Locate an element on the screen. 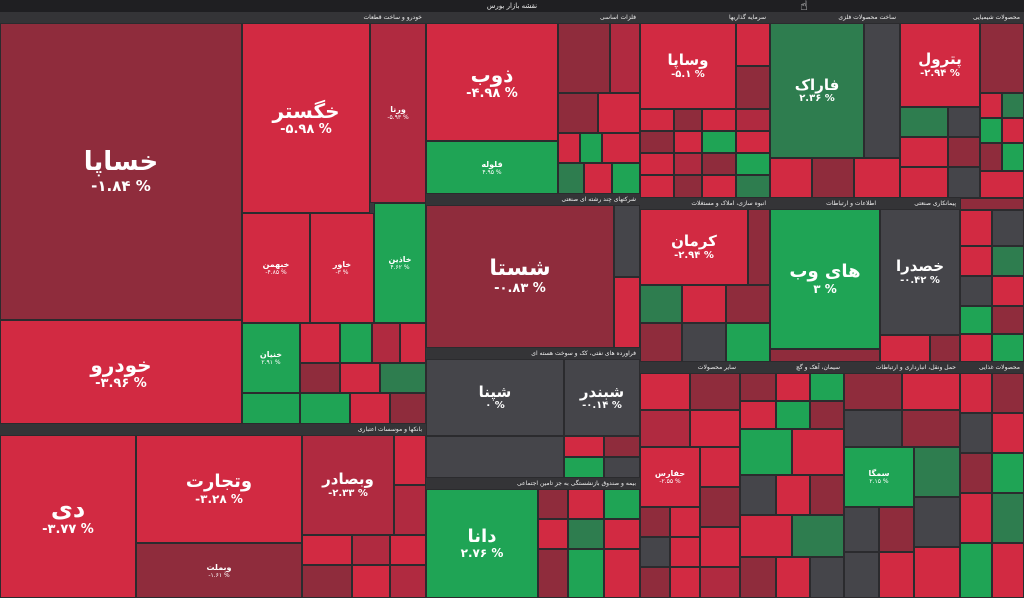 The height and width of the screenshot is (598, 1024). tile-khesapa: خساپا -۱.۸۴ % is located at coordinates (121, 171).